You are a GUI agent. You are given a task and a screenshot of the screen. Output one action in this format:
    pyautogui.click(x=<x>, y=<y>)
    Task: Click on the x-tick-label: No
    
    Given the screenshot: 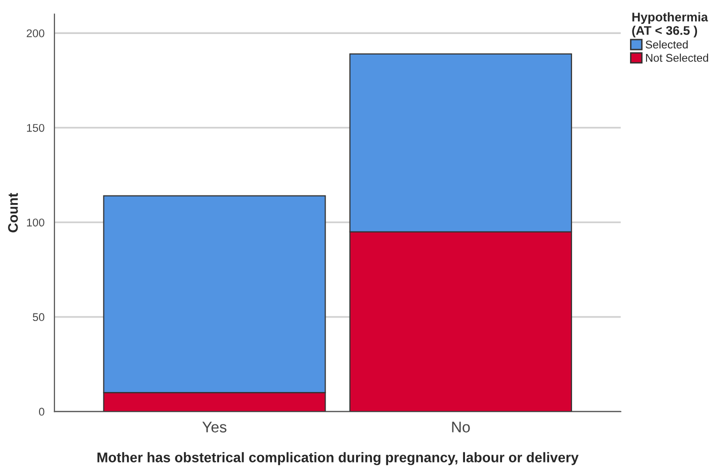 What is the action you would take?
    pyautogui.click(x=461, y=427)
    